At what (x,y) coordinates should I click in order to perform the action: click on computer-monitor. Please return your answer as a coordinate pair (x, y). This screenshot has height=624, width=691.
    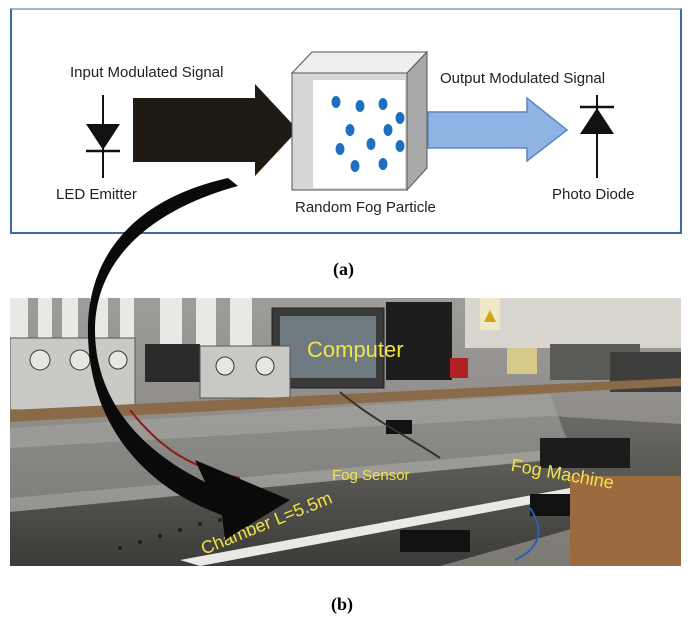
    Looking at the image, I should click on (361, 345).